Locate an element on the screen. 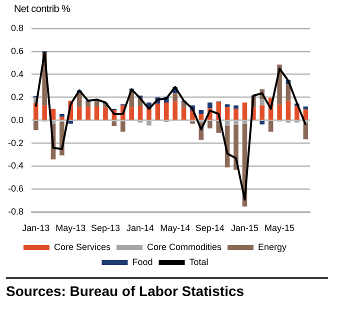  y-tick-label: 0.4 is located at coordinates (17, 73).